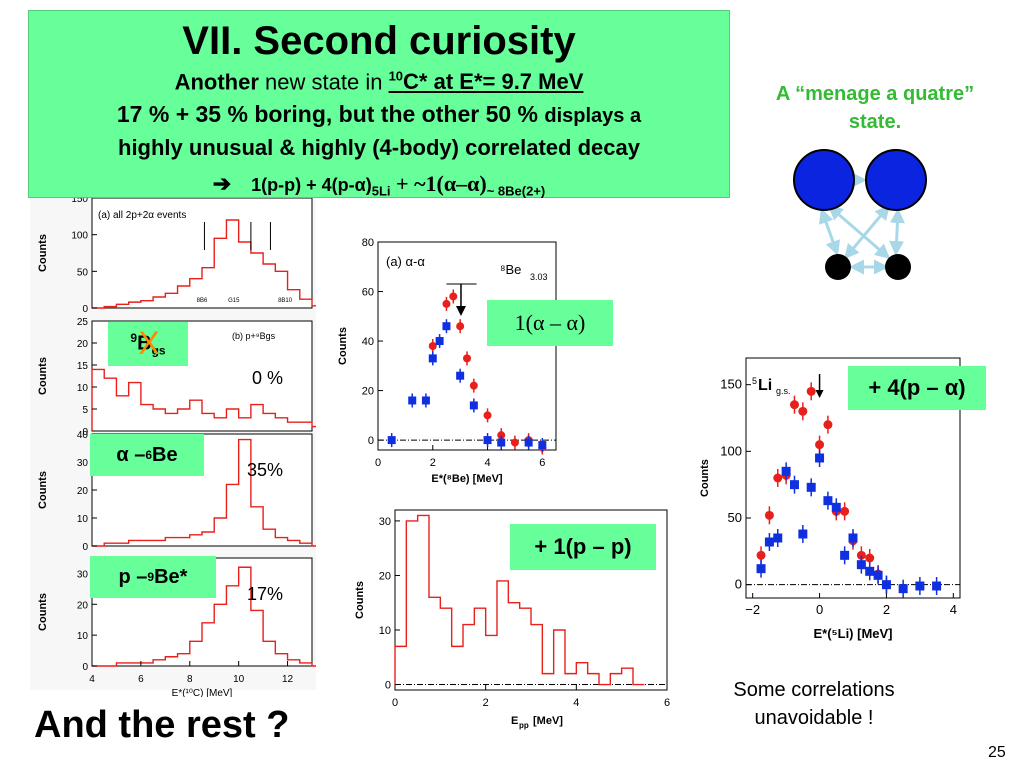  What do you see at coordinates (85, 410) in the screenshot?
I see `y-tick-label: 5` at bounding box center [85, 410].